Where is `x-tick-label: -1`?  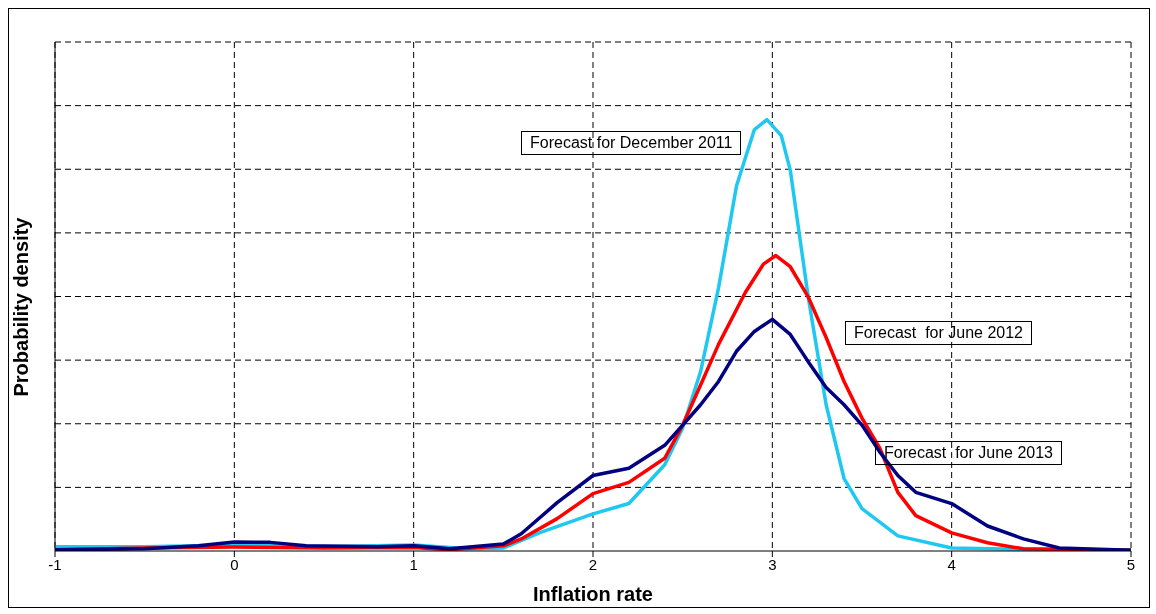
x-tick-label: -1 is located at coordinates (55, 564).